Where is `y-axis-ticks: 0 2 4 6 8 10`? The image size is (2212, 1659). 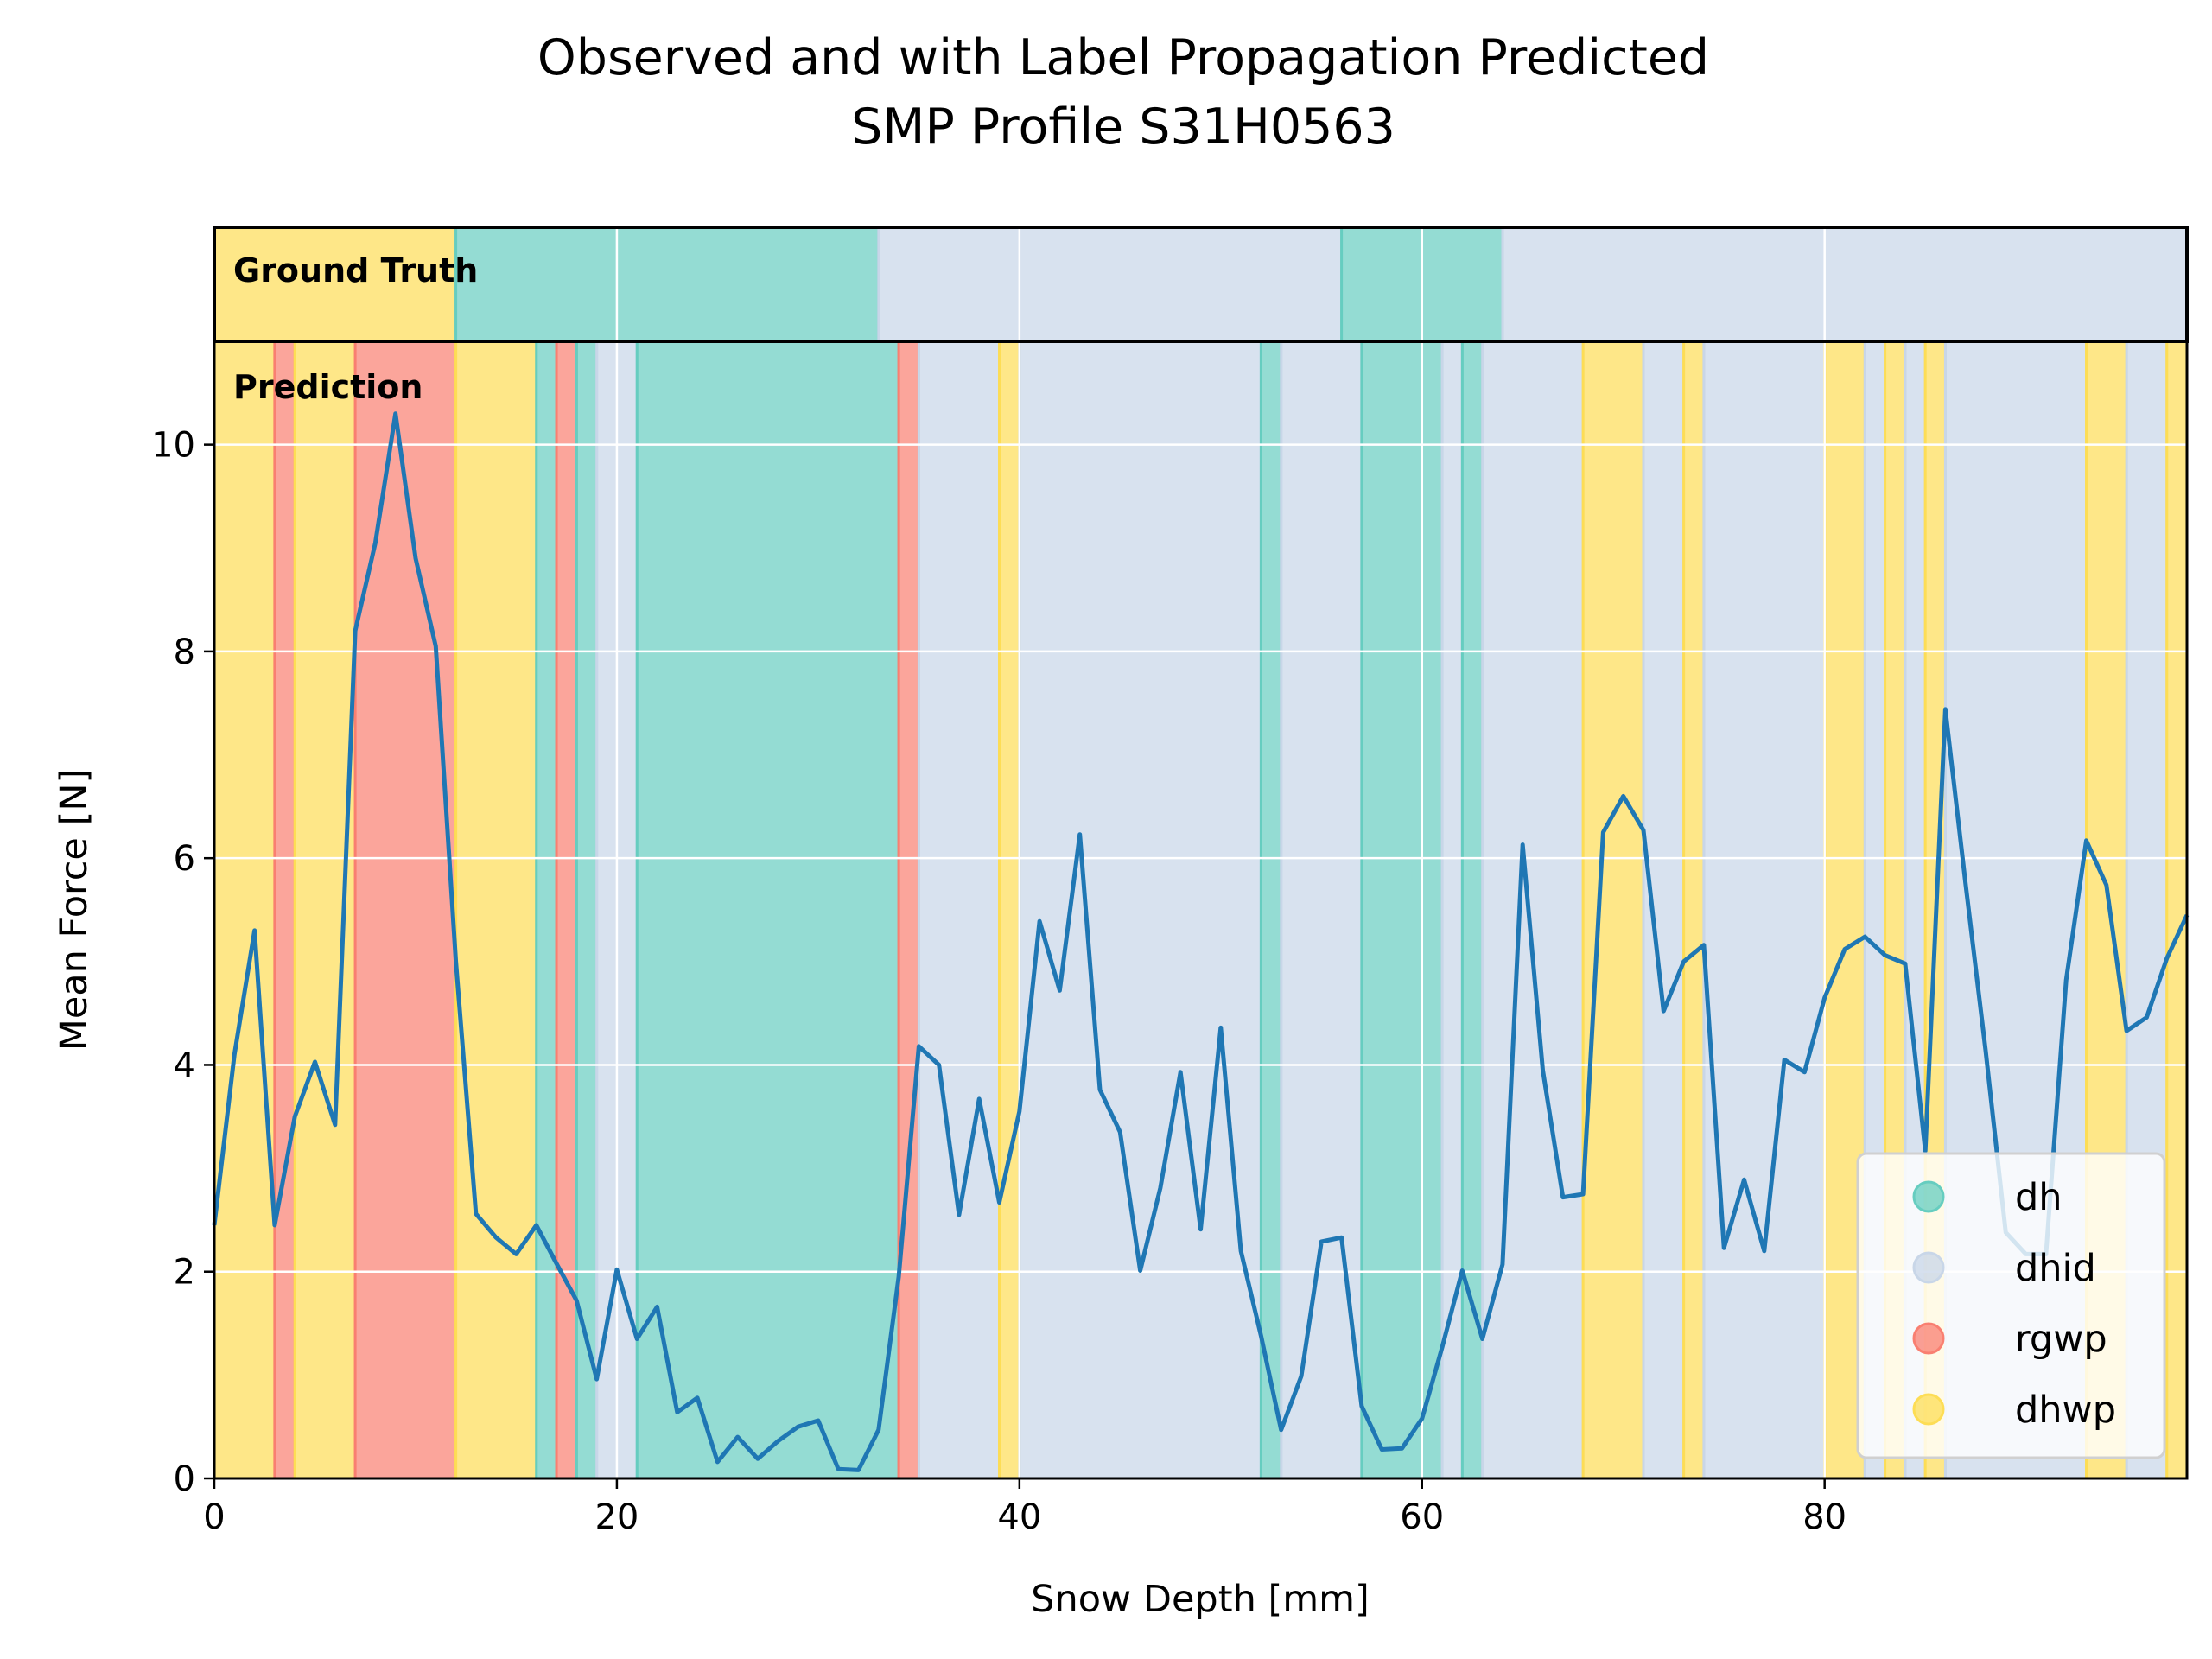
y-axis-ticks: 0 2 4 6 8 10 is located at coordinates (182, 963).